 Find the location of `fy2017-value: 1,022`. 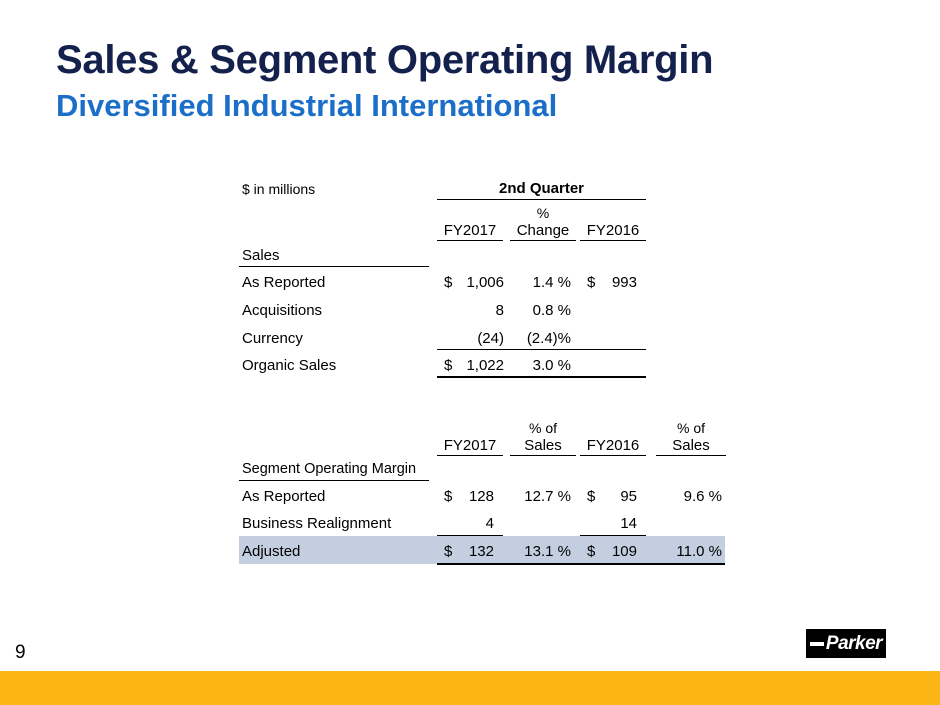

fy2017-value: 1,022 is located at coordinates (485, 365).